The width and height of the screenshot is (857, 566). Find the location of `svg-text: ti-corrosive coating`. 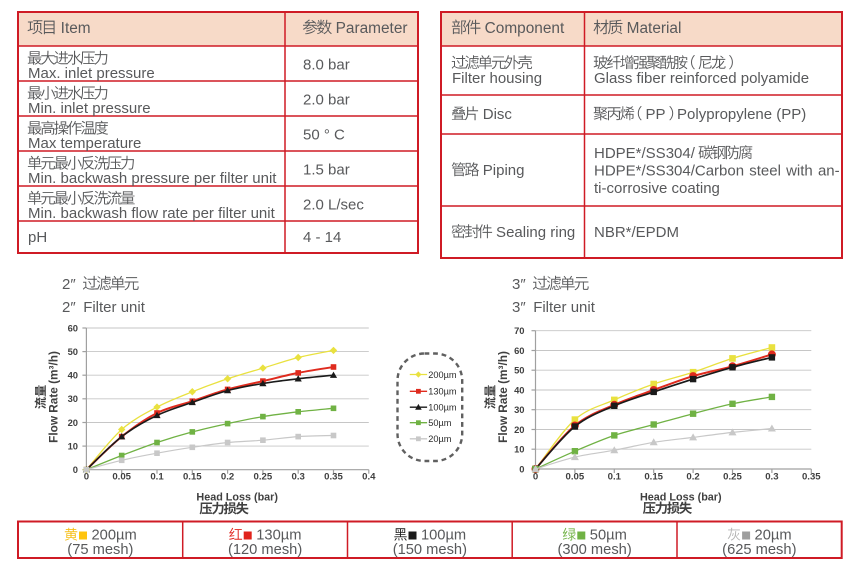

svg-text: ti-corrosive coating is located at coordinates (657, 188).